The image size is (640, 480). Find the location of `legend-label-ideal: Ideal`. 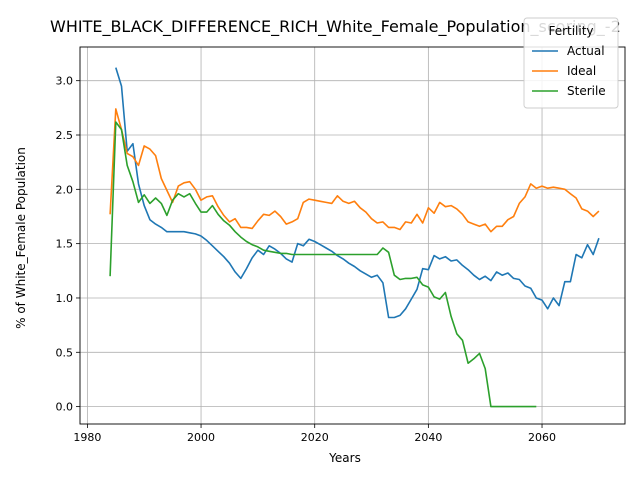

legend-label-ideal: Ideal is located at coordinates (581, 71).